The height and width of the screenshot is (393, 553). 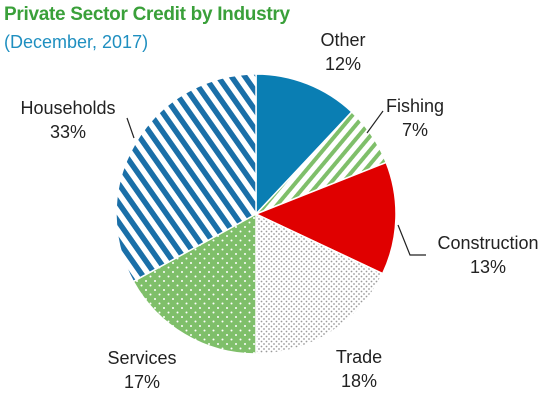 What do you see at coordinates (411, 240) in the screenshot?
I see `leader-line-construction` at bounding box center [411, 240].